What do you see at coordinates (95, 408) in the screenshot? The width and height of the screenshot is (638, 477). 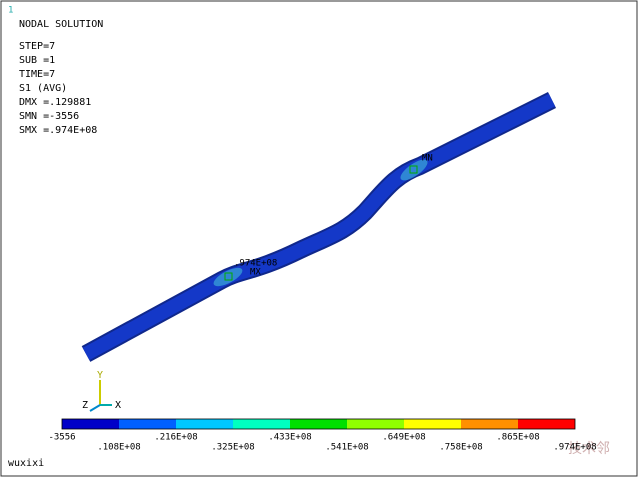 I see `triad-axis` at bounding box center [95, 408].